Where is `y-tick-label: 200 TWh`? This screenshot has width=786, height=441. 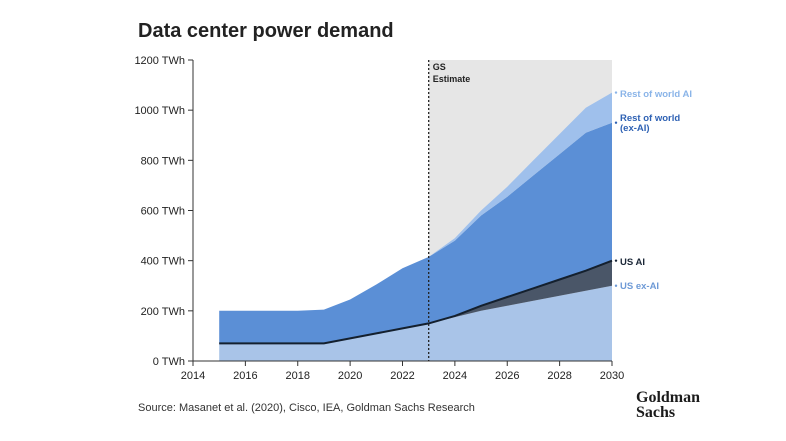 y-tick-label: 200 TWh is located at coordinates (163, 312).